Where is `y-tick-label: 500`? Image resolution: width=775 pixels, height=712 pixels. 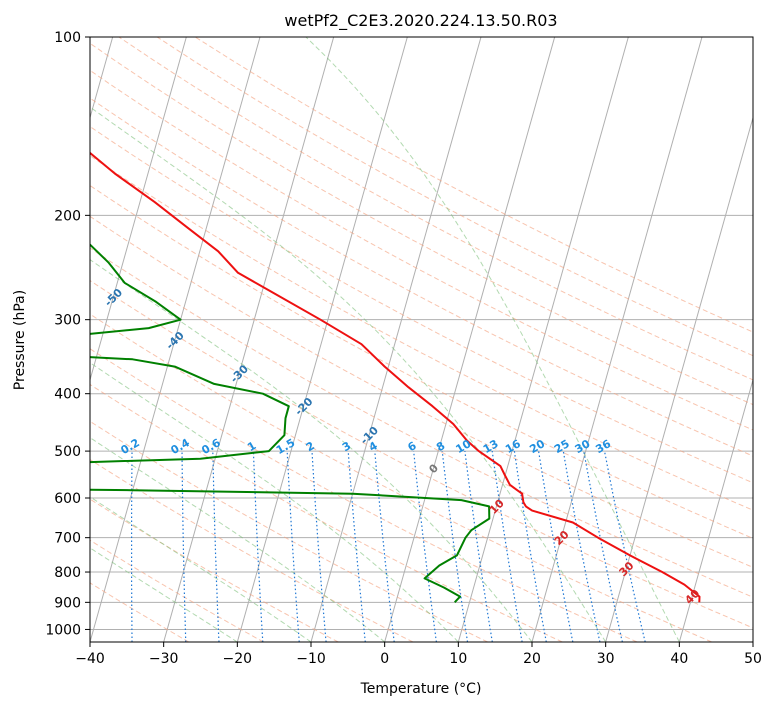 y-tick-label: 500 is located at coordinates (67, 452).